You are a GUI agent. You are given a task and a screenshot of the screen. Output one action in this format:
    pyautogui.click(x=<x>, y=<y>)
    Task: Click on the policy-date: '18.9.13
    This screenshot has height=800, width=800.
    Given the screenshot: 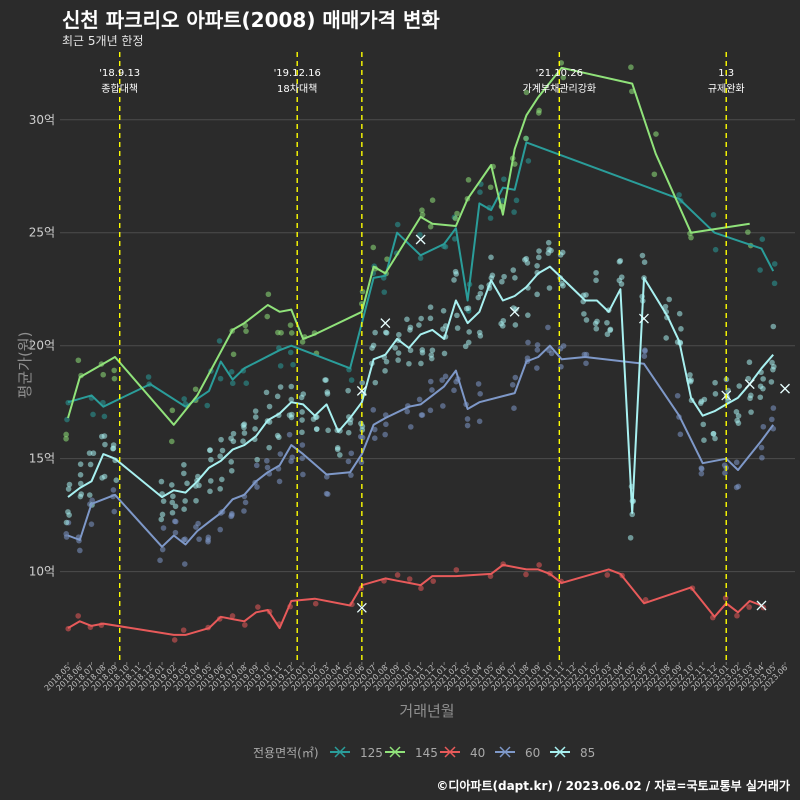 What is the action you would take?
    pyautogui.click(x=119, y=73)
    